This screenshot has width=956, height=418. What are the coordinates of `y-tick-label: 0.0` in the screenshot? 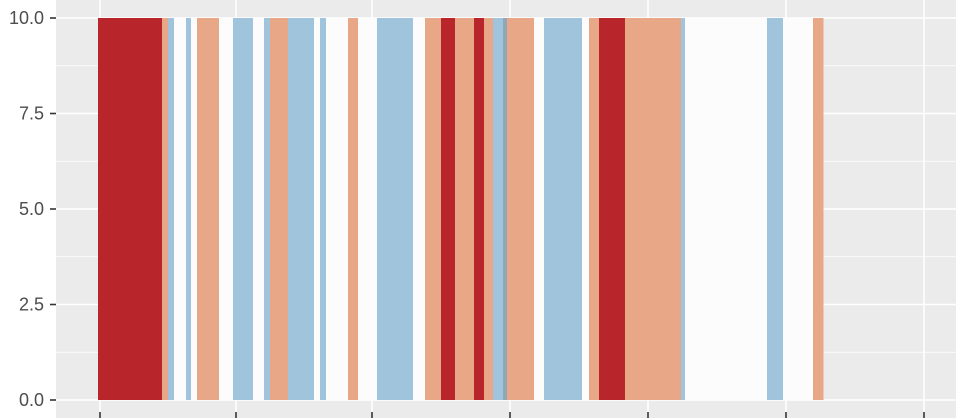 It's located at (31, 400).